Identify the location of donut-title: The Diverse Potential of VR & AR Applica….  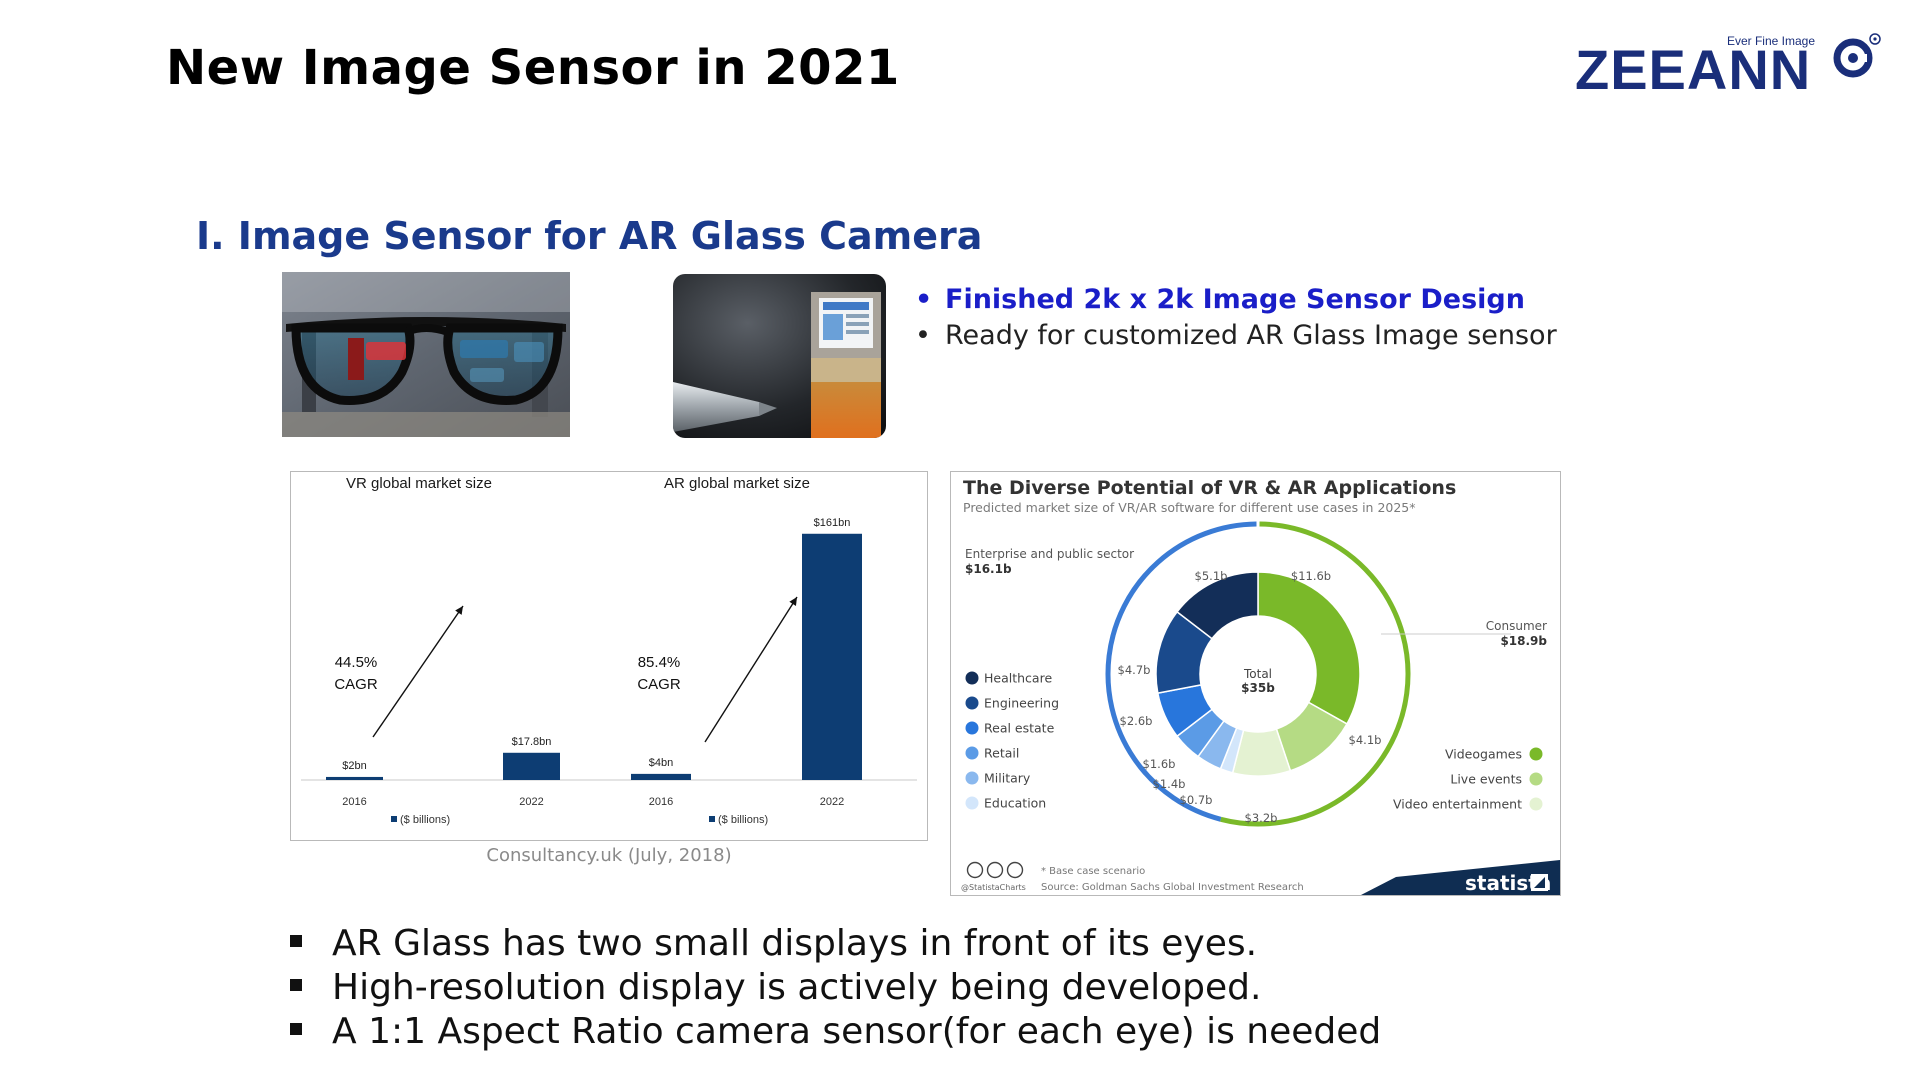
(1209, 488).